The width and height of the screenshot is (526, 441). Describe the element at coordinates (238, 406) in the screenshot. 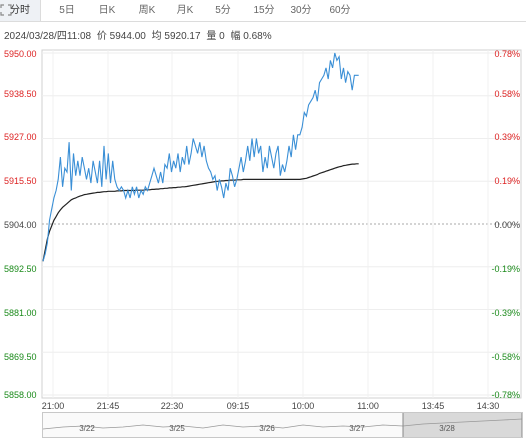

I see `x-tick: 09:15` at that location.